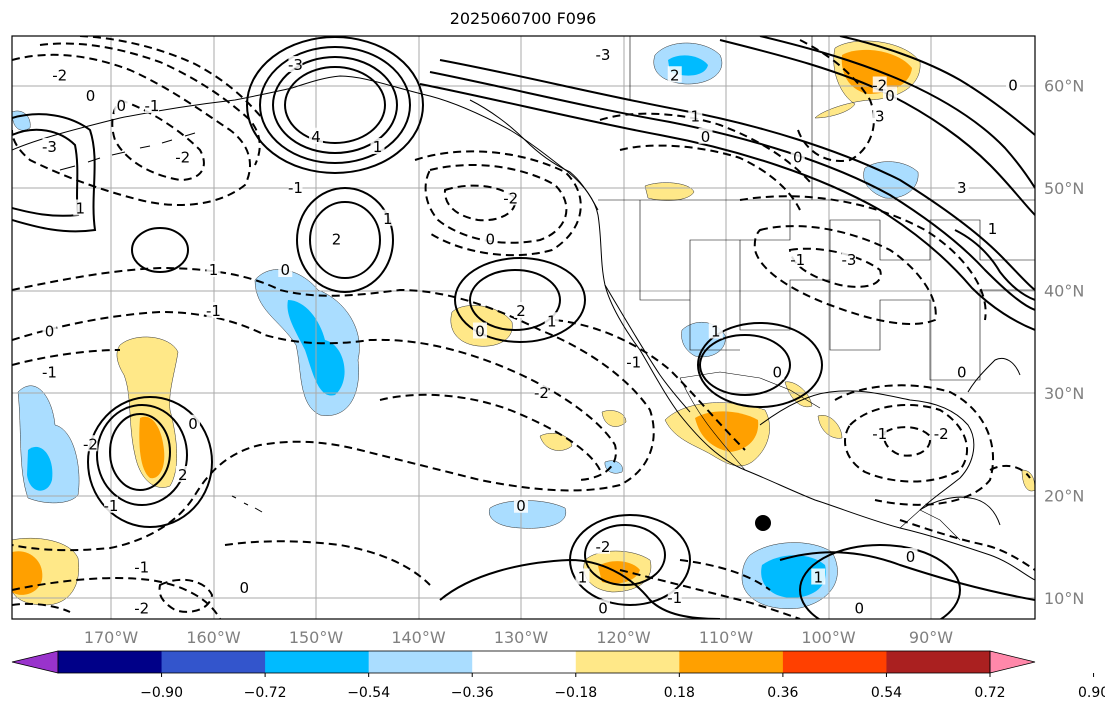 The height and width of the screenshot is (712, 1105). What do you see at coordinates (472, 693) in the screenshot?
I see `colorbar-tick-label: −0.36` at bounding box center [472, 693].